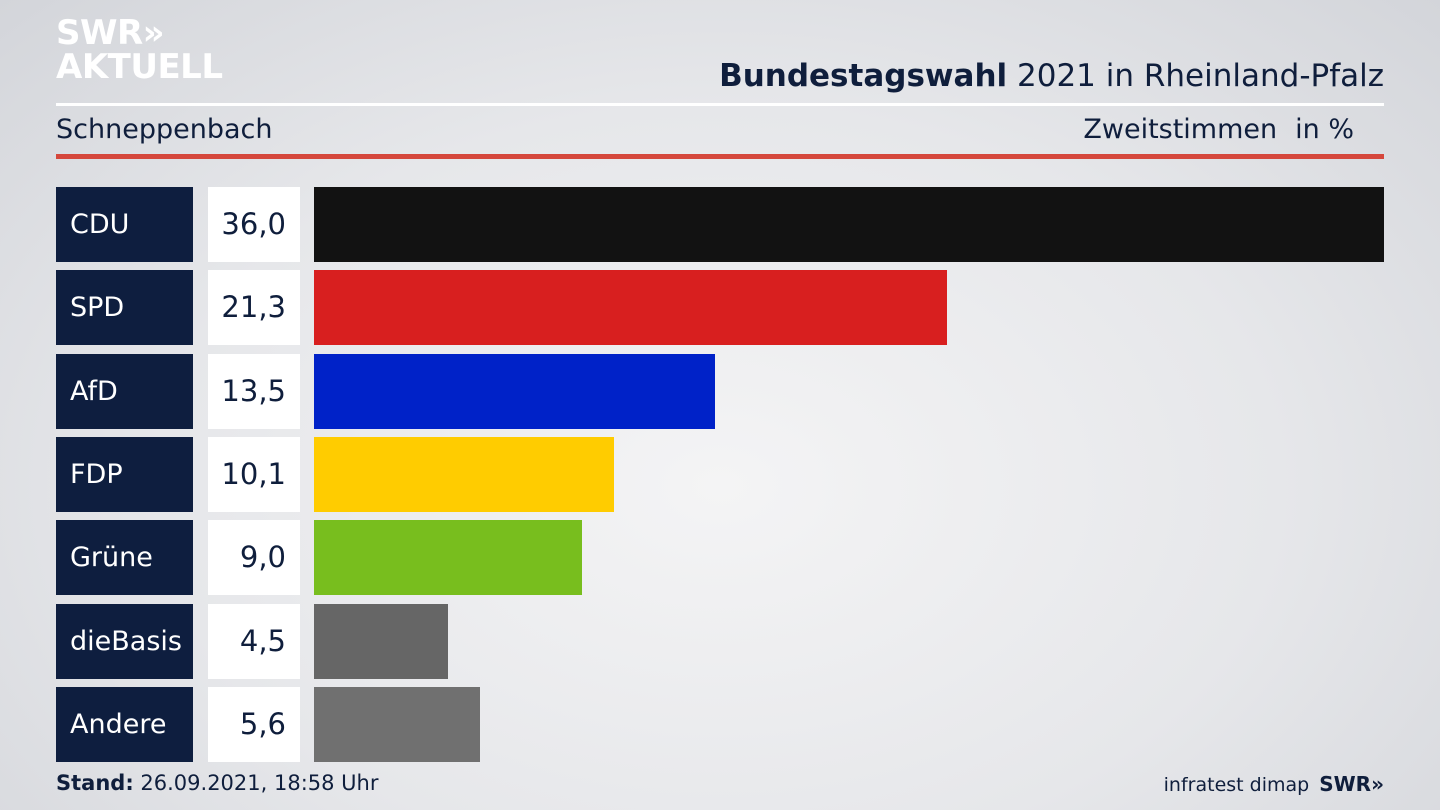 Image resolution: width=1440 pixels, height=810 pixels. Describe the element at coordinates (124, 724) in the screenshot. I see `party-label: Andere` at that location.